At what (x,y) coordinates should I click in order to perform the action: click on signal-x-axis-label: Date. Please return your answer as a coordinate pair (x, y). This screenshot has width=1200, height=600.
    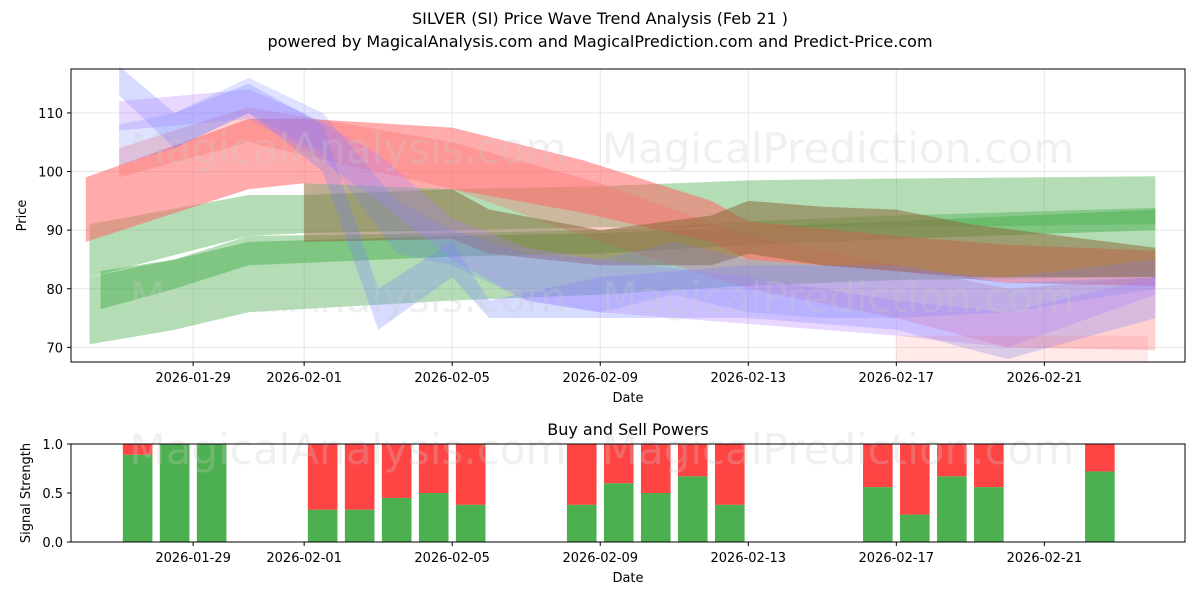
    Looking at the image, I should click on (627, 578).